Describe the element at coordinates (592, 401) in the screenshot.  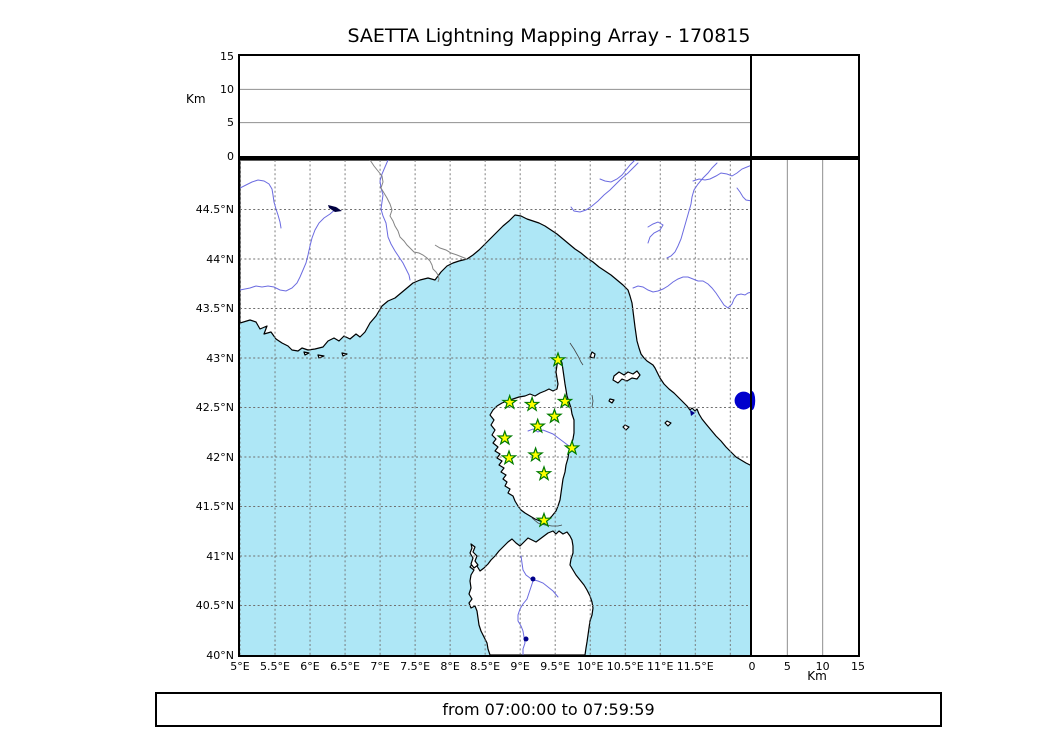
I see `sea-line-east-corsica` at that location.